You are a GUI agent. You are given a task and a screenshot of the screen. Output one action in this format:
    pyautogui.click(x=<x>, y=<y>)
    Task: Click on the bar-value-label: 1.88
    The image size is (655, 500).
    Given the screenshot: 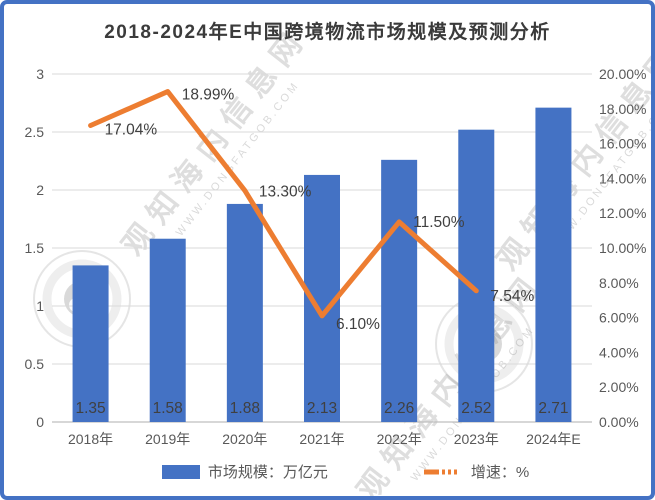 What is the action you would take?
    pyautogui.click(x=245, y=408)
    